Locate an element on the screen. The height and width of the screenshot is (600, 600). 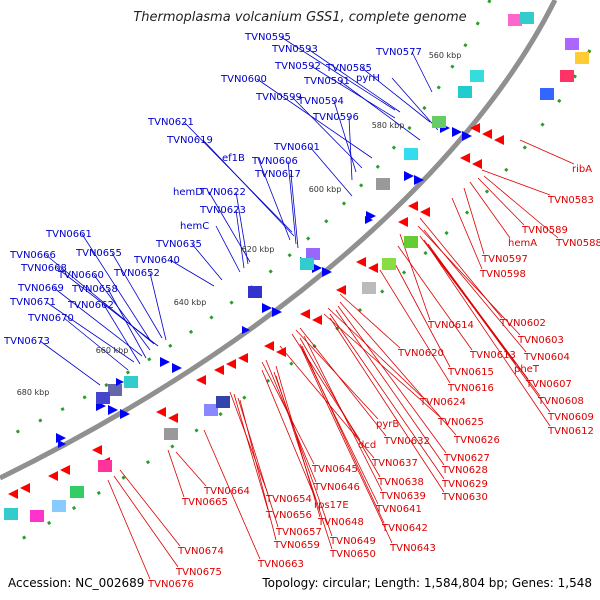
reverse-gene-label: TVN0628 is located at coordinates (464, 470).